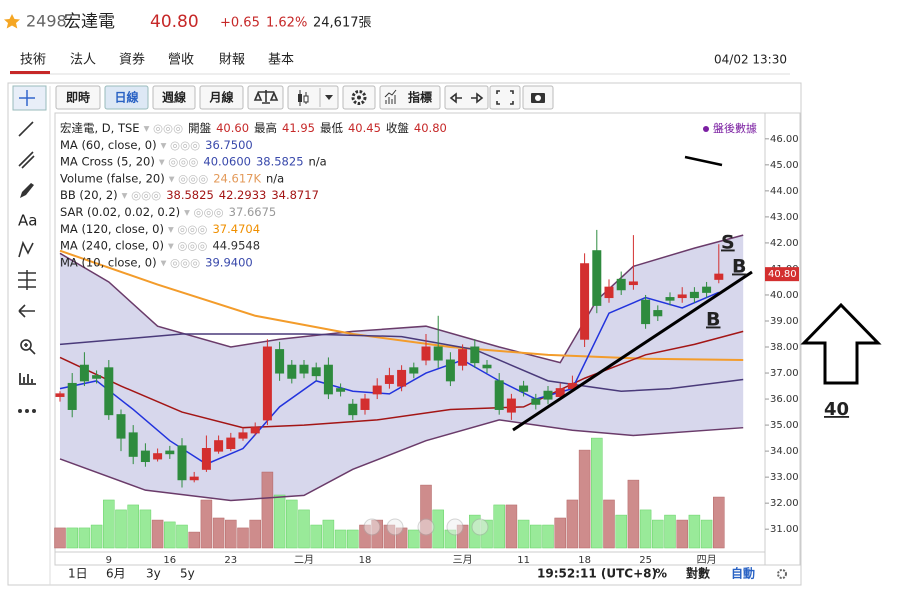  Describe the element at coordinates (189, 195) in the screenshot. I see `legend-row: BB (20, 2) ▾ ◎◎◎ 38.5825 42.2933 34.8717` at that location.